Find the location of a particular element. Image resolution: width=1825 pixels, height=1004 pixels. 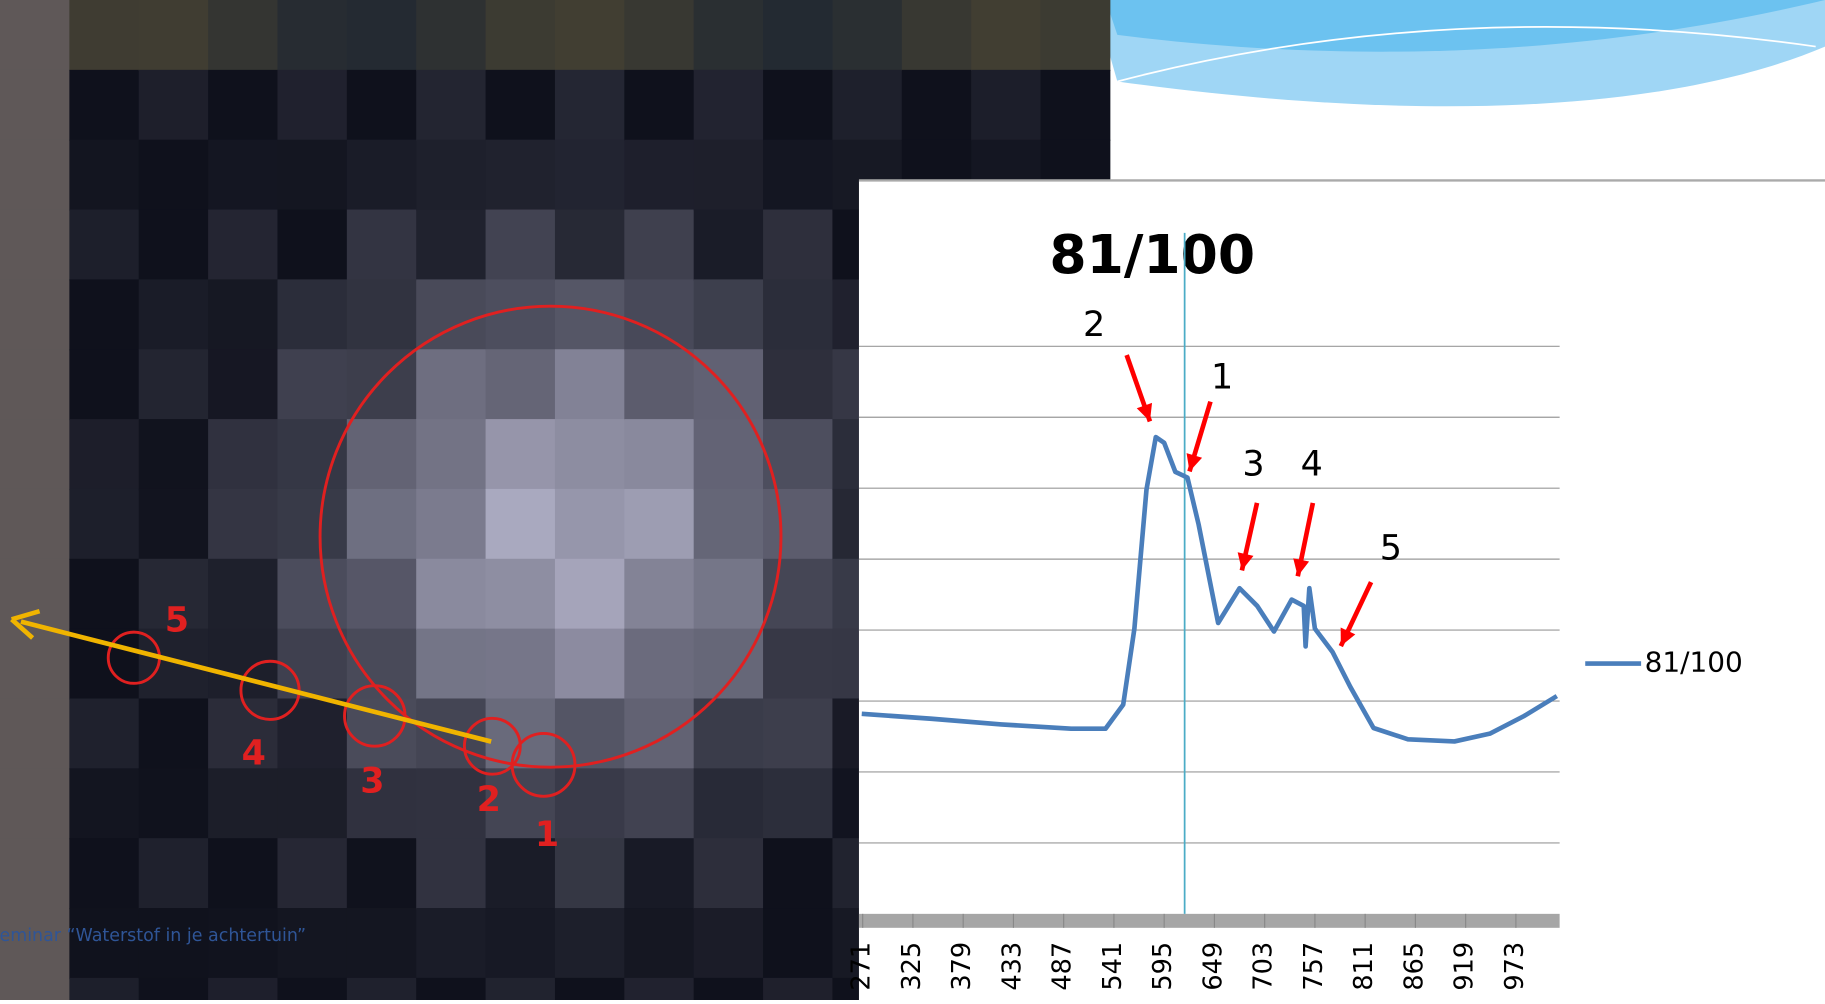

annotation: 1 is located at coordinates (1222, 377).